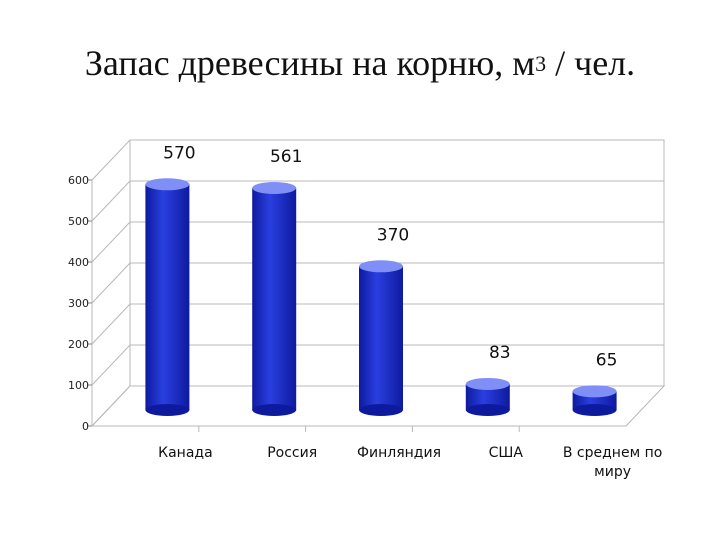 This screenshot has width=720, height=540. I want to click on category-label: В среднем по миру, so click(612, 462).